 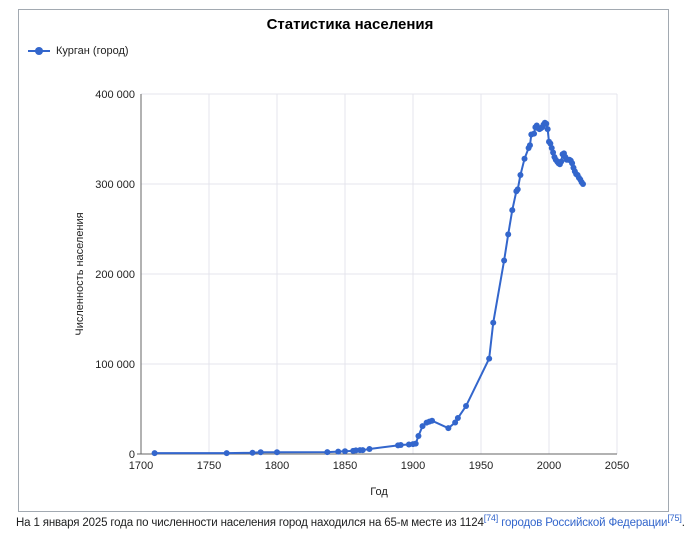 What do you see at coordinates (92, 51) in the screenshot?
I see `legend-label: Курган (город)` at bounding box center [92, 51].